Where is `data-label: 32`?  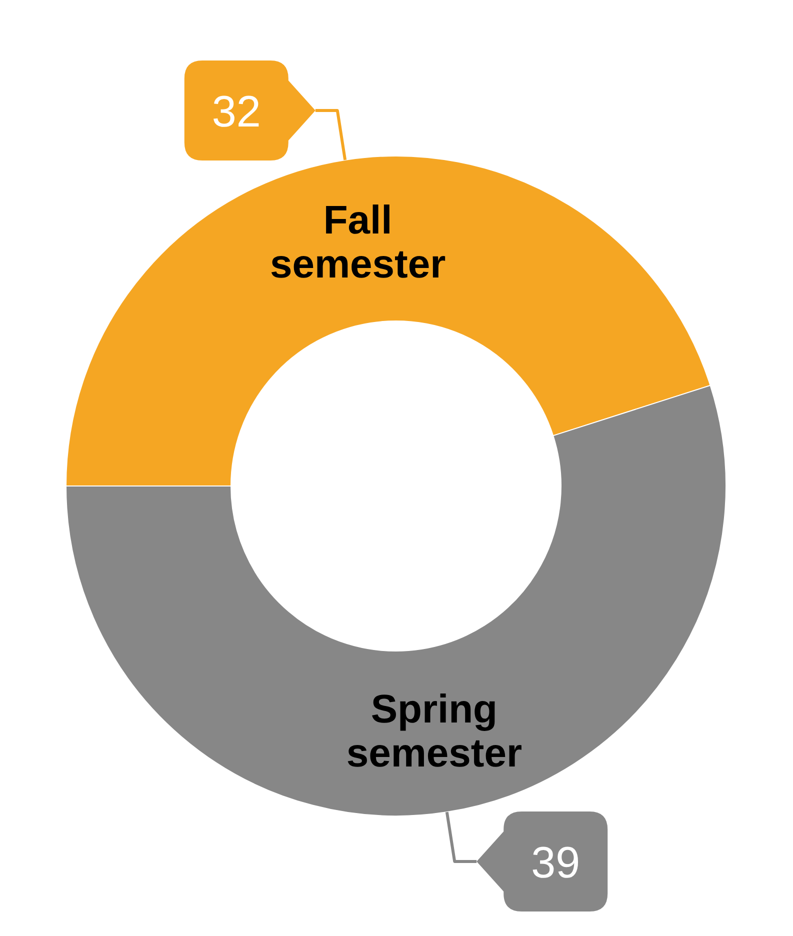 data-label: 32 is located at coordinates (236, 111).